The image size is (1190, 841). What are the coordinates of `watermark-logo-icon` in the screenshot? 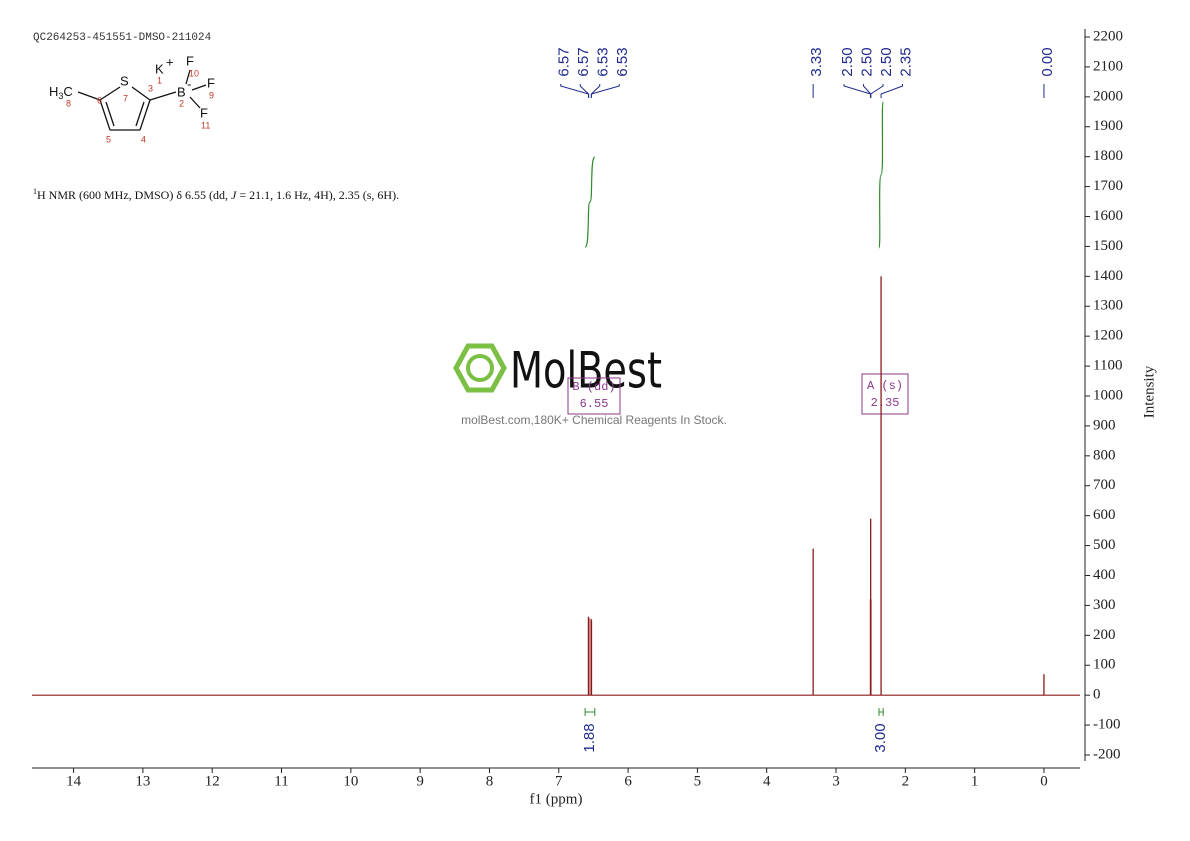 It's located at (480, 368).